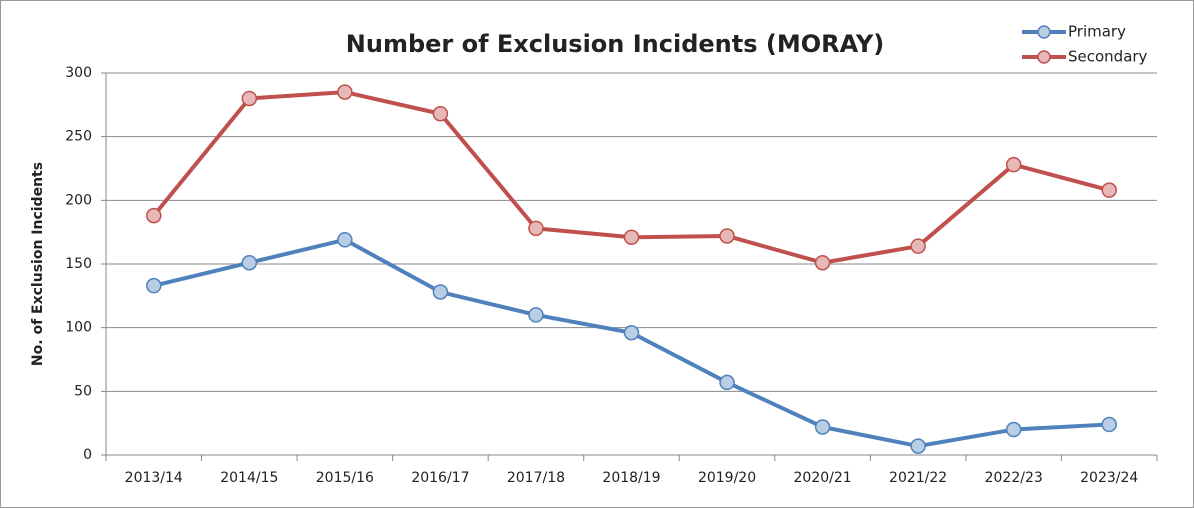 Image resolution: width=1194 pixels, height=508 pixels. What do you see at coordinates (78, 200) in the screenshot?
I see `y-tick-label: 200` at bounding box center [78, 200].